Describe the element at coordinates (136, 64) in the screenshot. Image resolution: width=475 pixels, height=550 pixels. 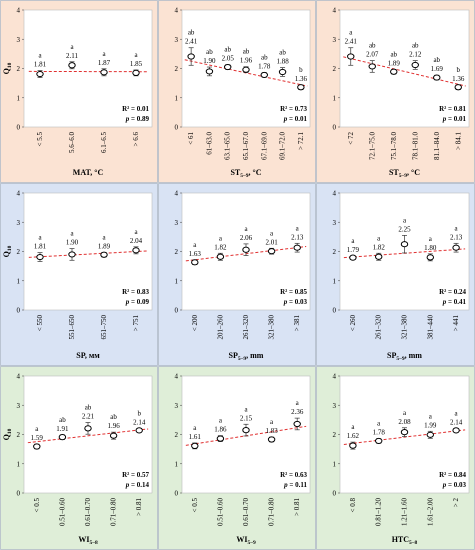
I see `data-label: 1.85` at that location.